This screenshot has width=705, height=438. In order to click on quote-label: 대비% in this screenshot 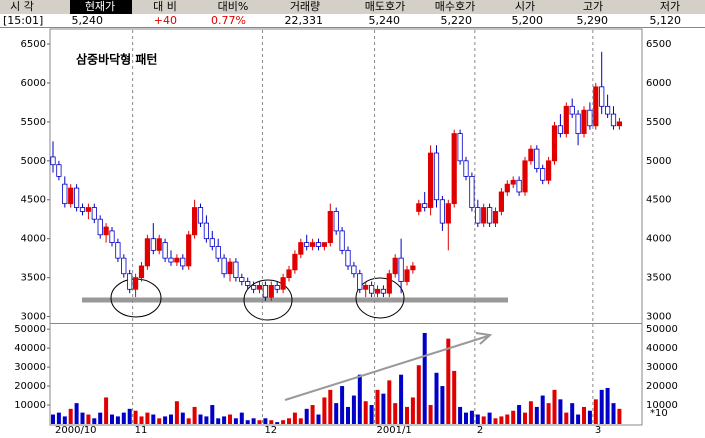, I will do `click(233, 6)`.